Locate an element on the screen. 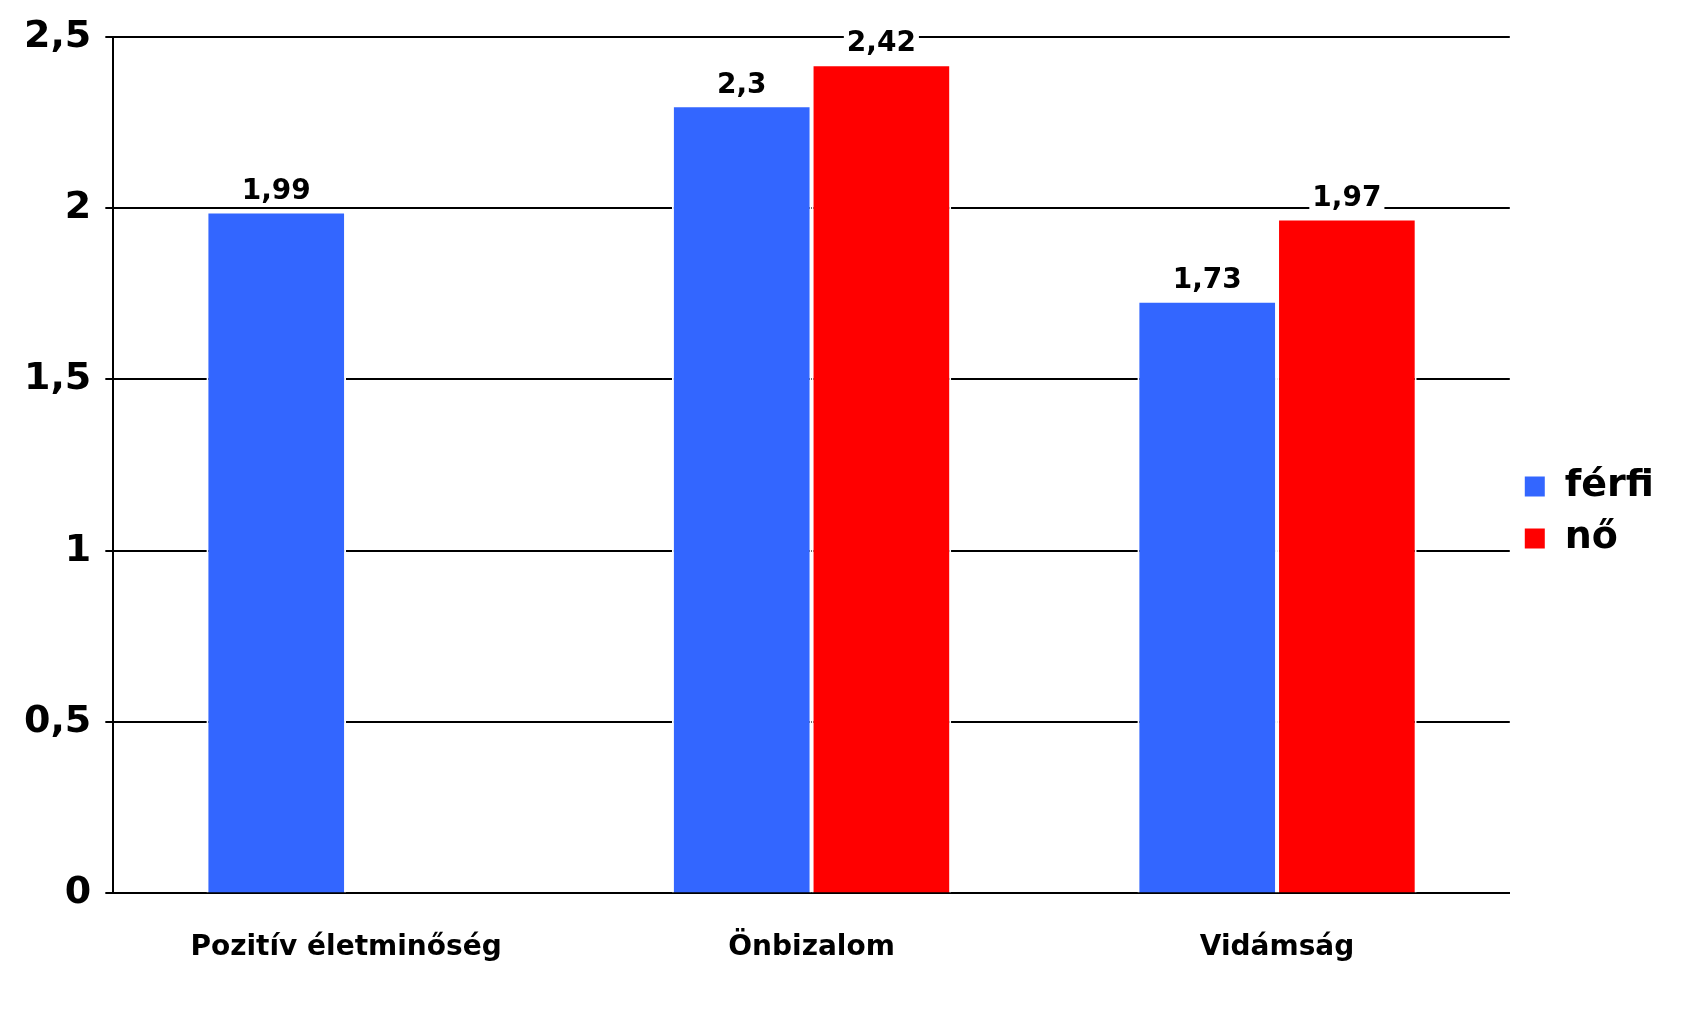 This screenshot has height=1015, width=1684. y-tick-label: 0 is located at coordinates (78, 890).